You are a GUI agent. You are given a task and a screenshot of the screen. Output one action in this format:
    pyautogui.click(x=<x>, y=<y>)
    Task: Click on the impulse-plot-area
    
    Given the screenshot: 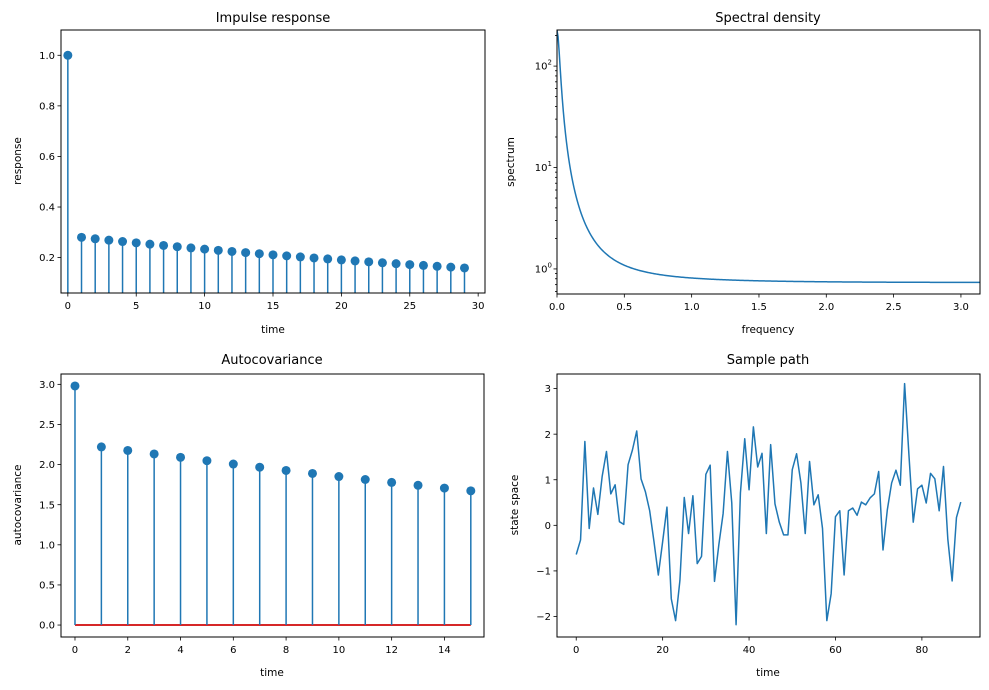 What is the action you would take?
    pyautogui.click(x=266, y=171)
    